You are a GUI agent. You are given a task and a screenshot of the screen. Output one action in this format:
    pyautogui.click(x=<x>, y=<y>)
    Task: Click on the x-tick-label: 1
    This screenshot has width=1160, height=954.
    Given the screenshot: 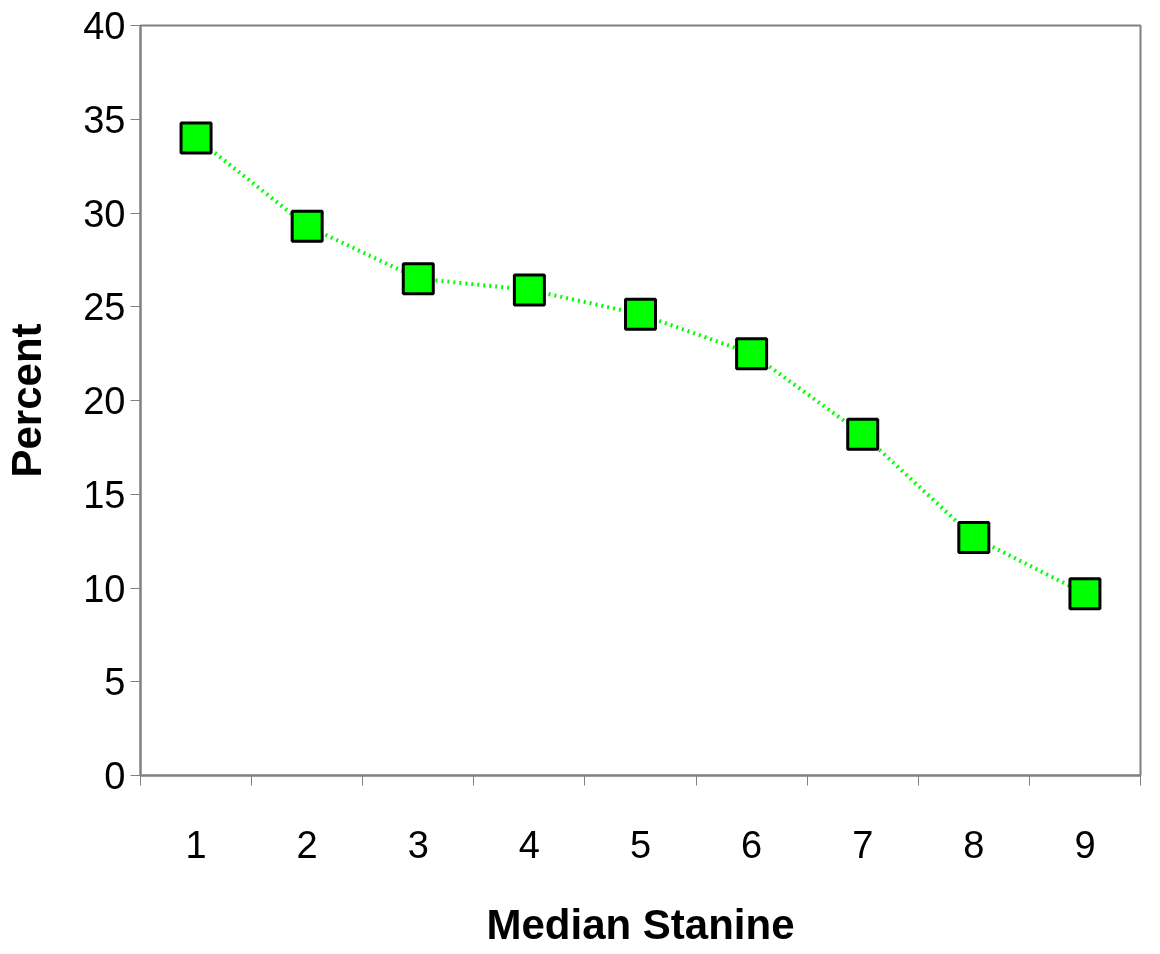 What is the action you would take?
    pyautogui.click(x=196, y=844)
    